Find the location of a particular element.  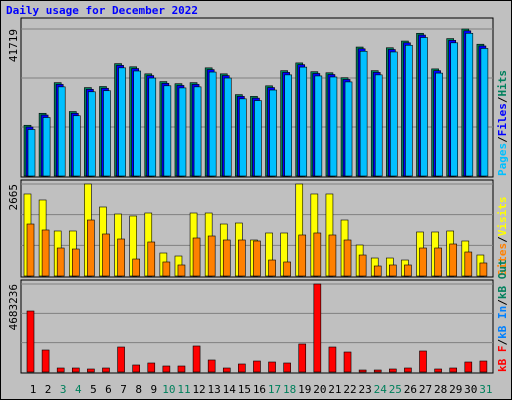

legend-entry: kB In is located at coordinates (502, 322).